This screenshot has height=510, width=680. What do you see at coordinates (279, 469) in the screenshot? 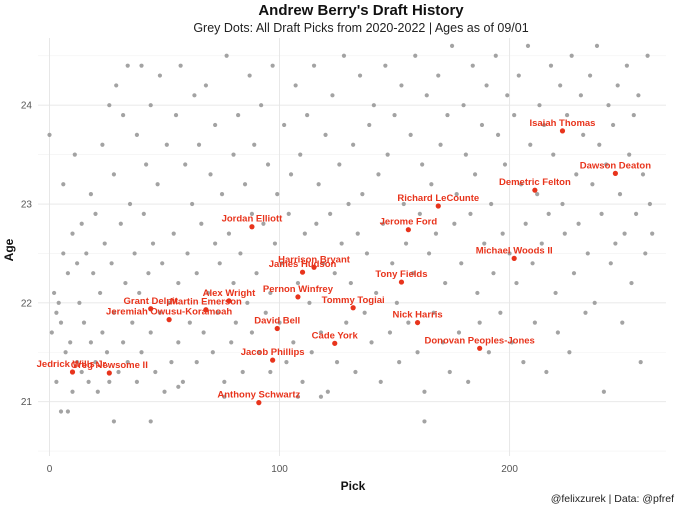
I see `x-tick-label: 100` at bounding box center [279, 469].